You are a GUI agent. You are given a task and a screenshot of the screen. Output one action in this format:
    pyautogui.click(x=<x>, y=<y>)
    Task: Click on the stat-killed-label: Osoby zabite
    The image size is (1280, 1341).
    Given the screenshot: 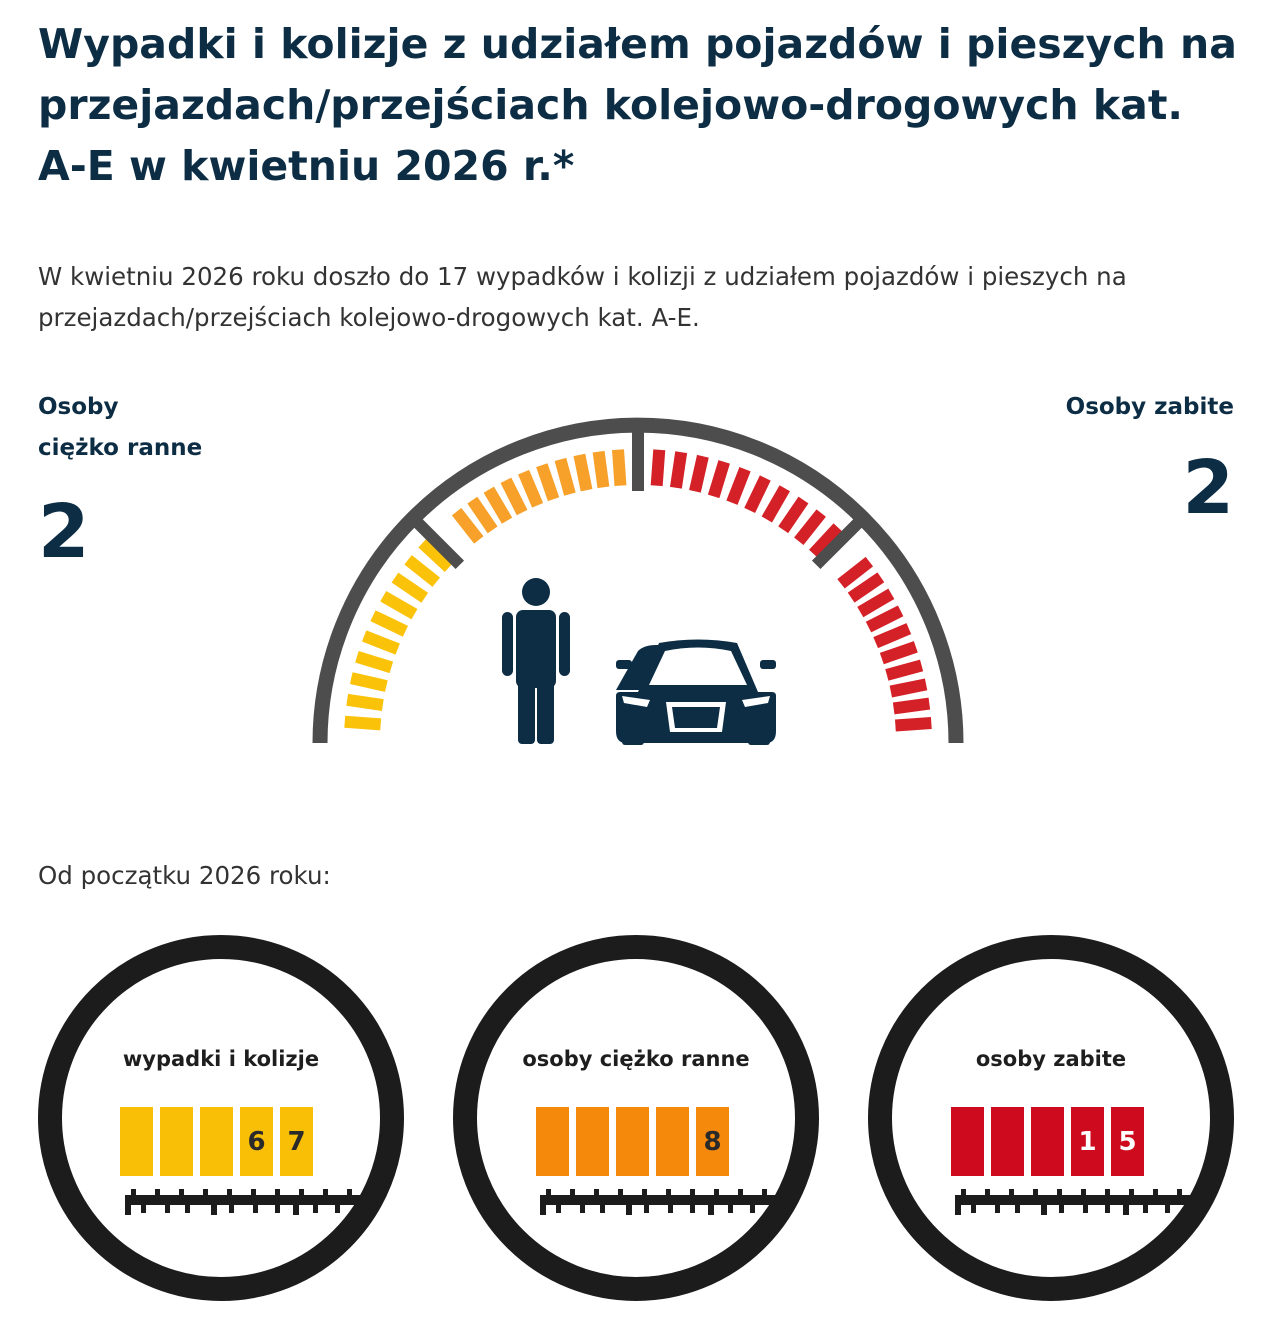 What is the action you would take?
    pyautogui.click(x=1149, y=407)
    